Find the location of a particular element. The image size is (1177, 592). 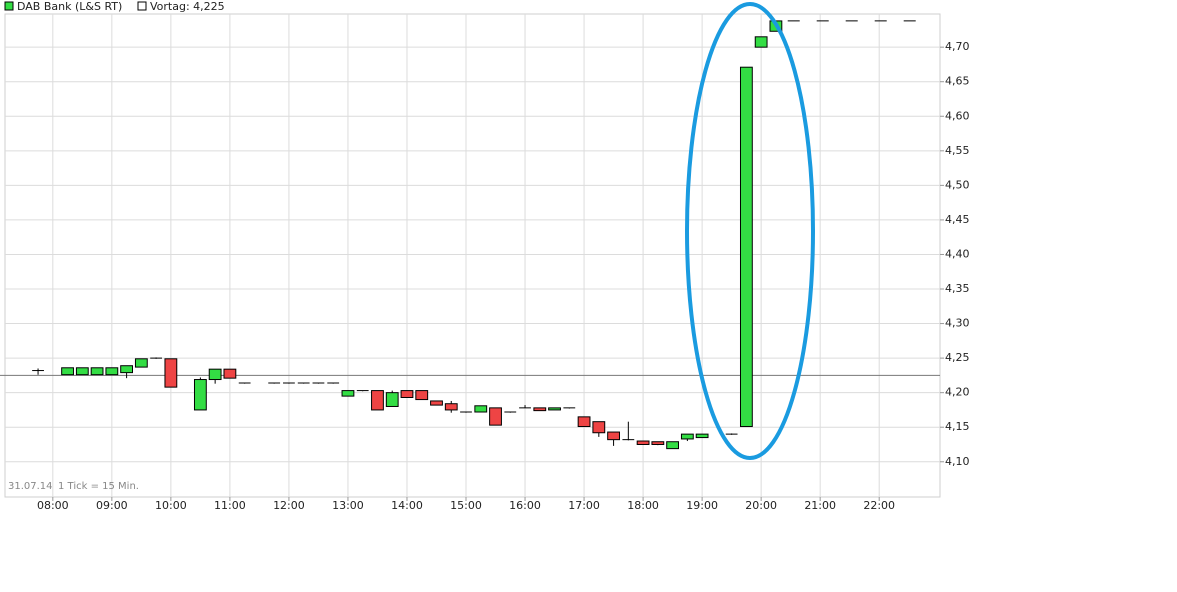

x-tick-label: 10:00 is located at coordinates (171, 505).